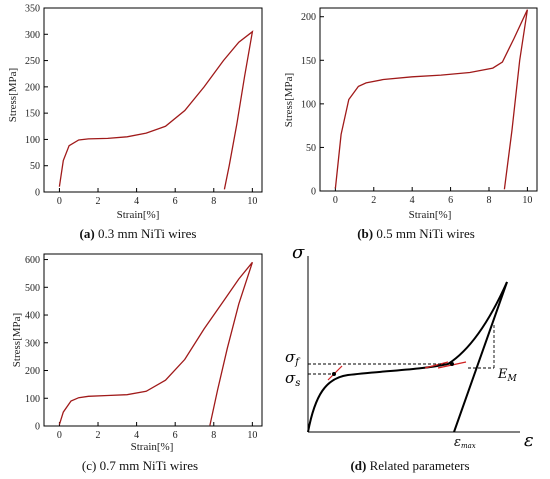 Image resolution: width=550 pixels, height=479 pixels. What do you see at coordinates (138, 233) in the screenshot?
I see `caption-a: (a) 0.3 mm NiTi wires` at bounding box center [138, 233].